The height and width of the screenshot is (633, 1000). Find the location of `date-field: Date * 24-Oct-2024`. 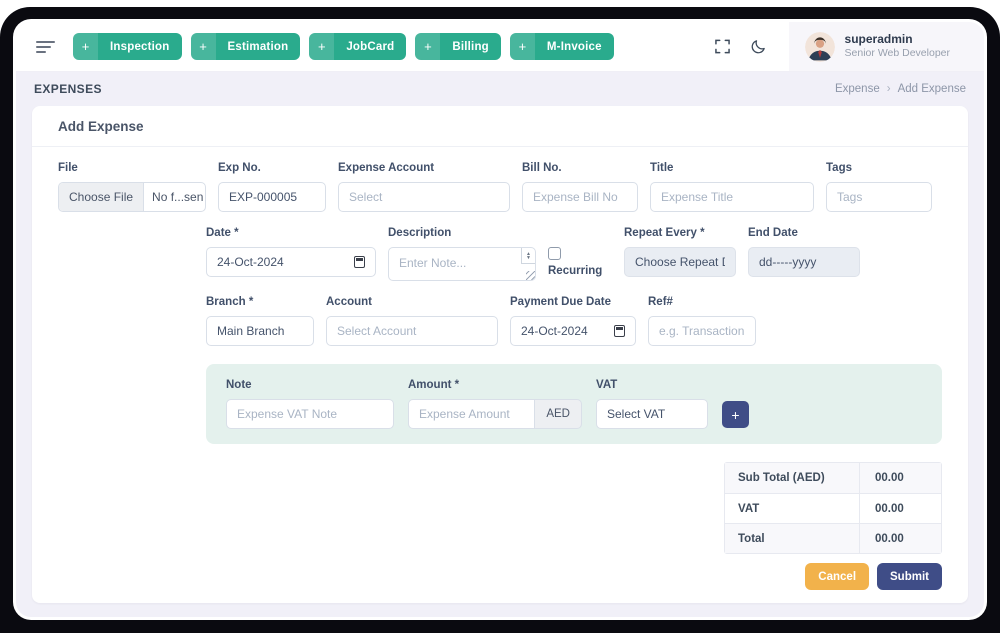

date-field: Date * 24-Oct-2024 is located at coordinates (291, 253).